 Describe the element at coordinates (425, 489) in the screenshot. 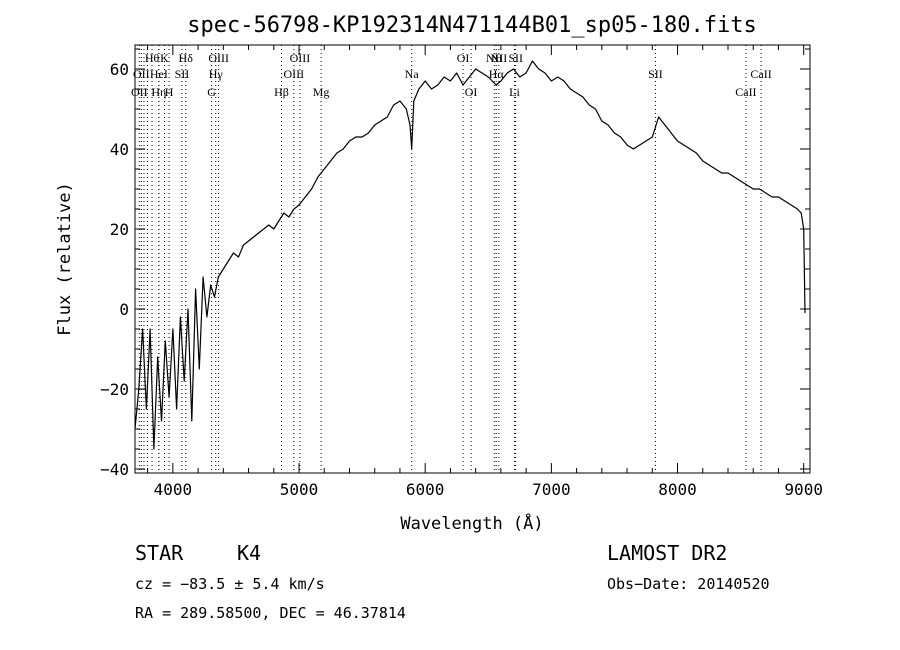

I see `x-tick-label: 6000` at that location.